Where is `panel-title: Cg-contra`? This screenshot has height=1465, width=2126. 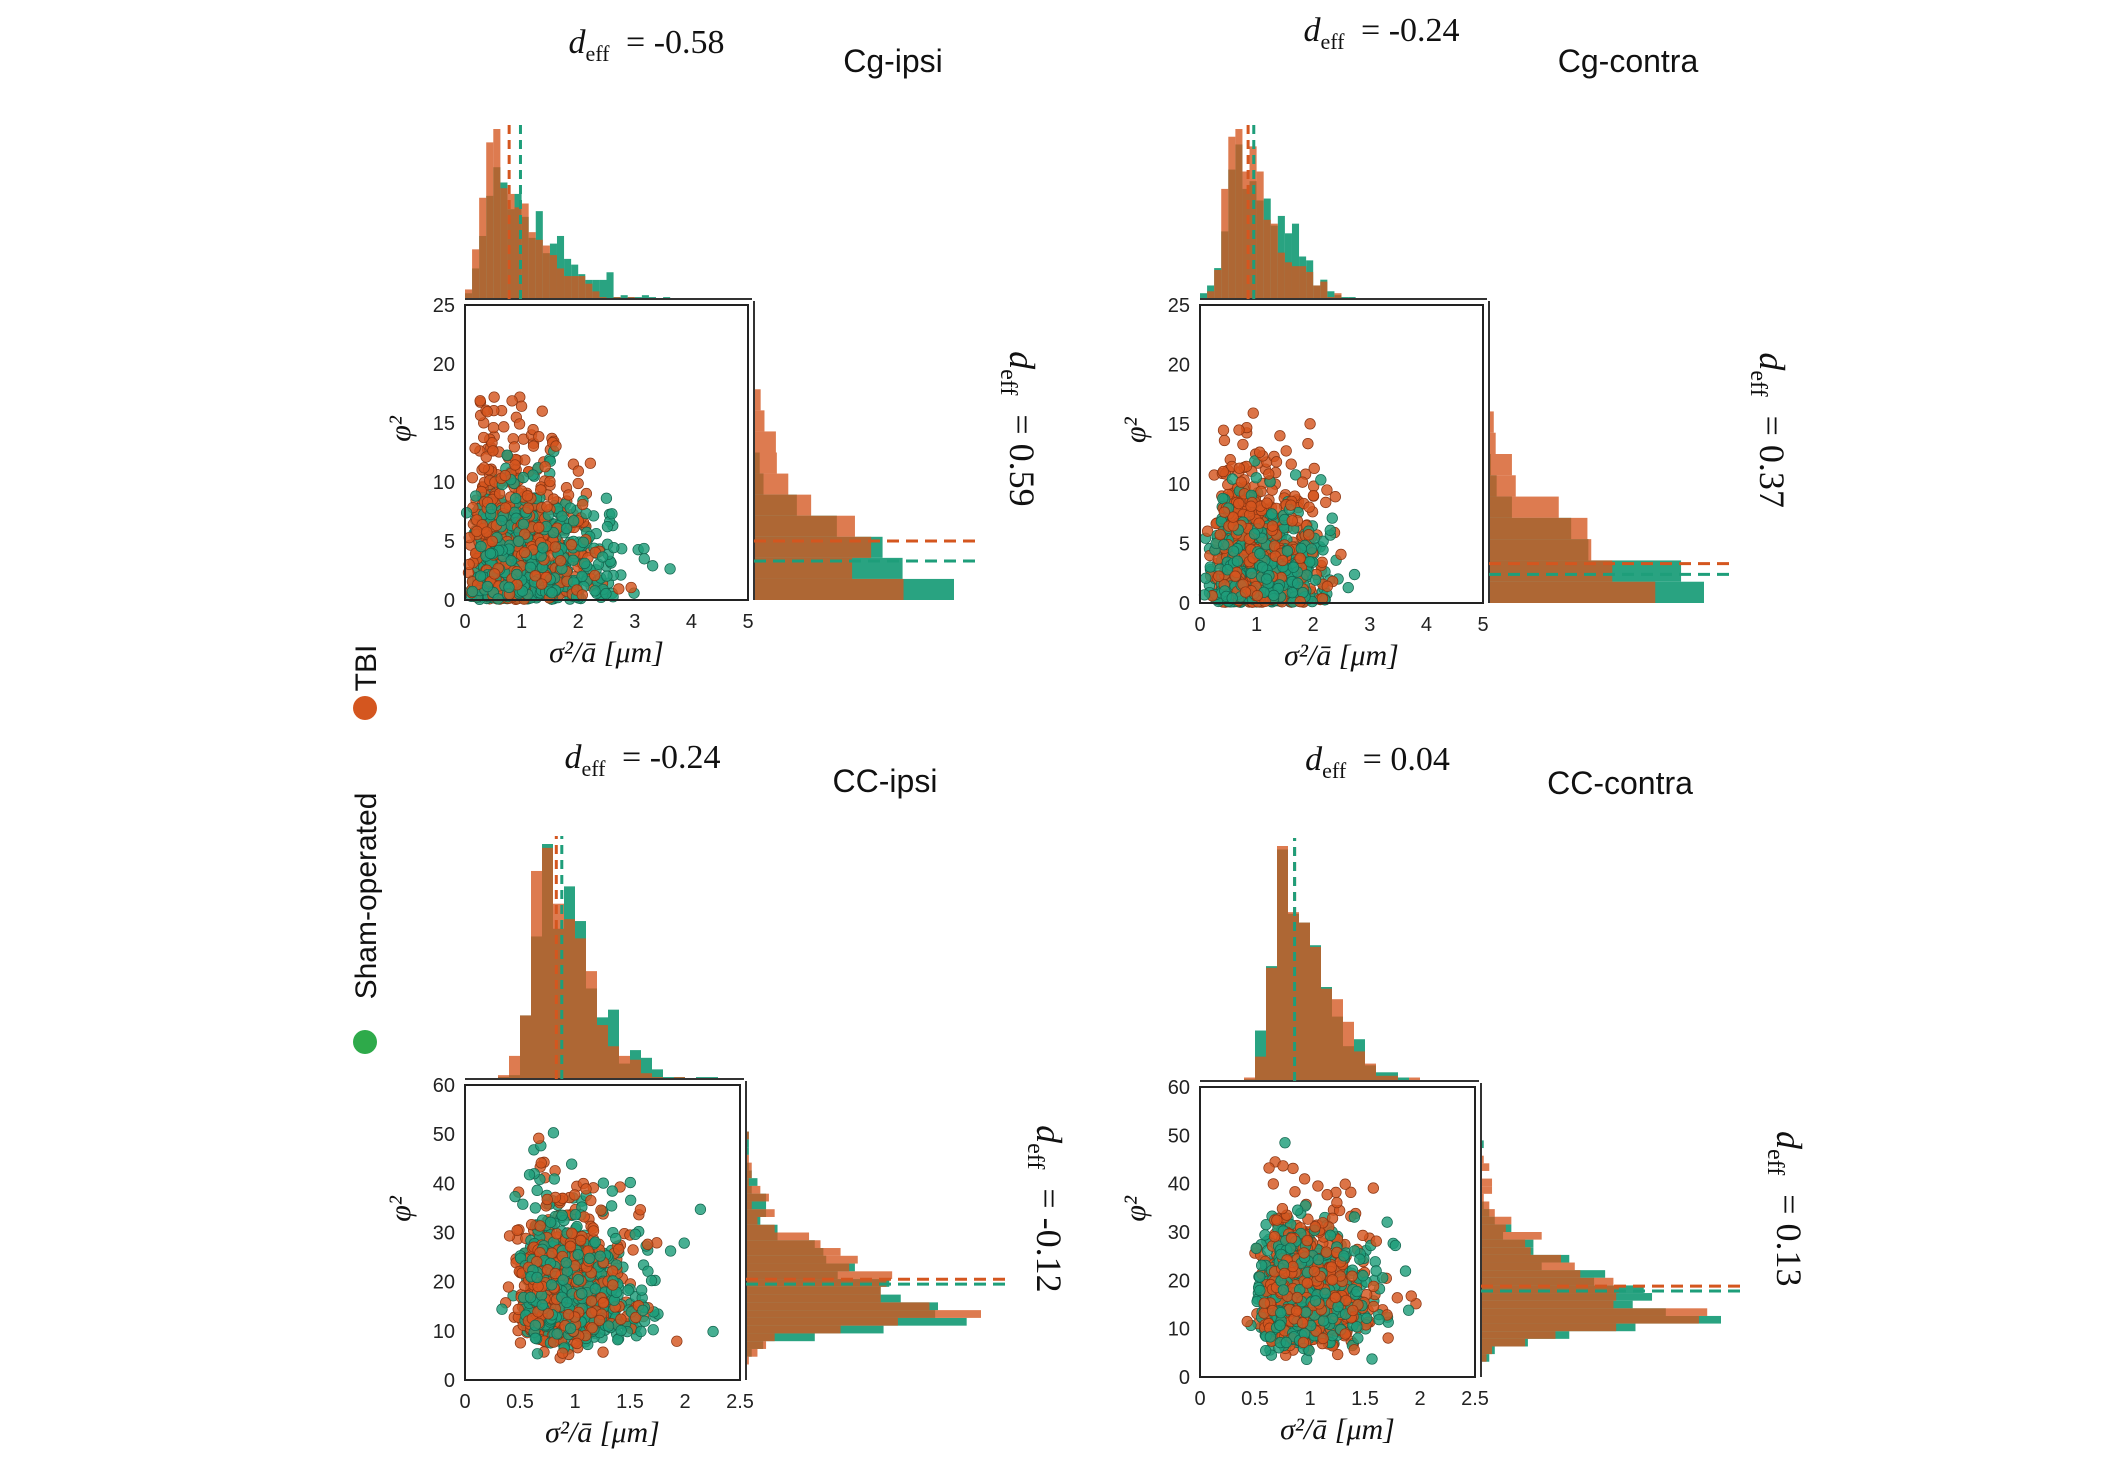
panel-title: Cg-contra is located at coordinates (1628, 61).